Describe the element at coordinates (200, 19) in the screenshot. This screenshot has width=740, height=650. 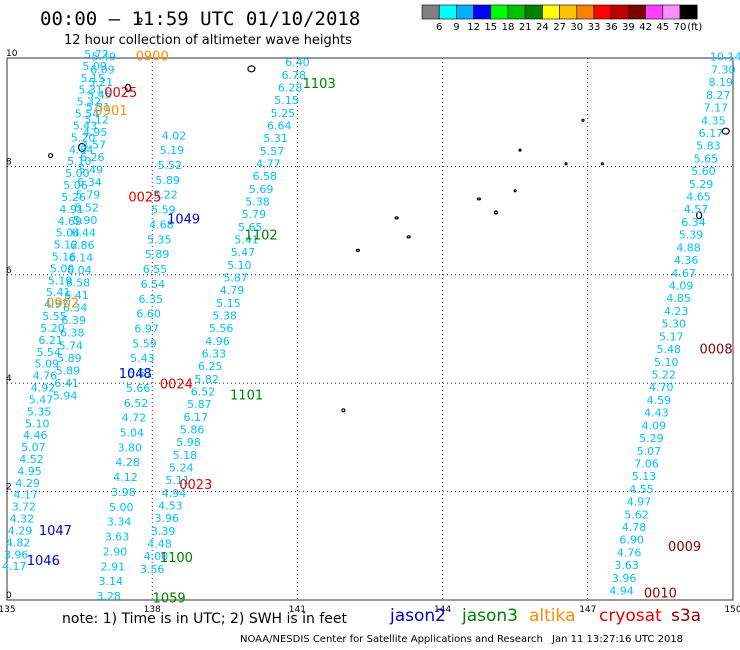
I see `page-title: 00:00 – 11:59 UTC 01/10/2018` at that location.